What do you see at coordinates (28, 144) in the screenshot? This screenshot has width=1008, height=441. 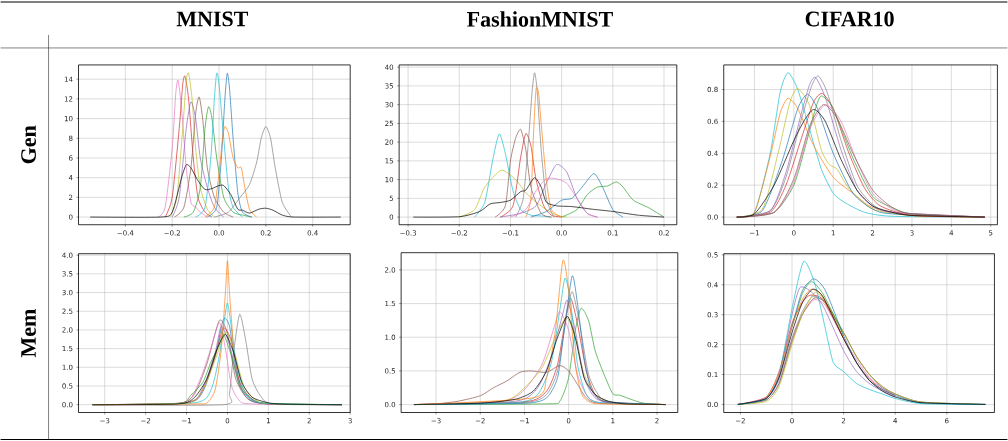 I see `y-axis-title: Gen` at bounding box center [28, 144].